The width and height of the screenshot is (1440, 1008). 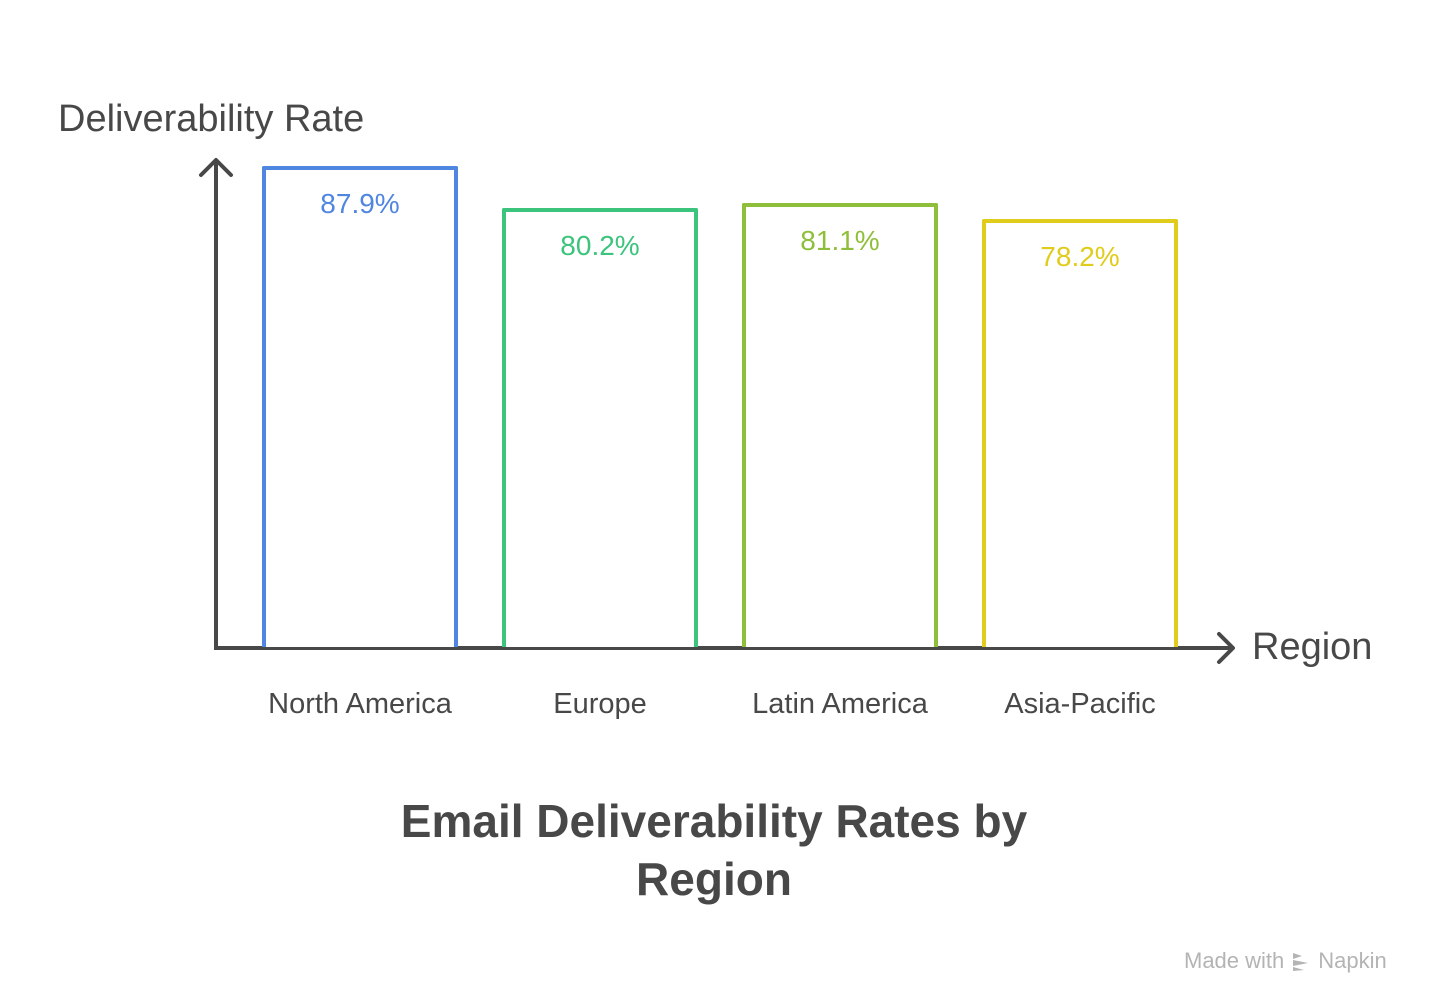 What do you see at coordinates (1301, 962) in the screenshot?
I see `napkin-logo-icon` at bounding box center [1301, 962].